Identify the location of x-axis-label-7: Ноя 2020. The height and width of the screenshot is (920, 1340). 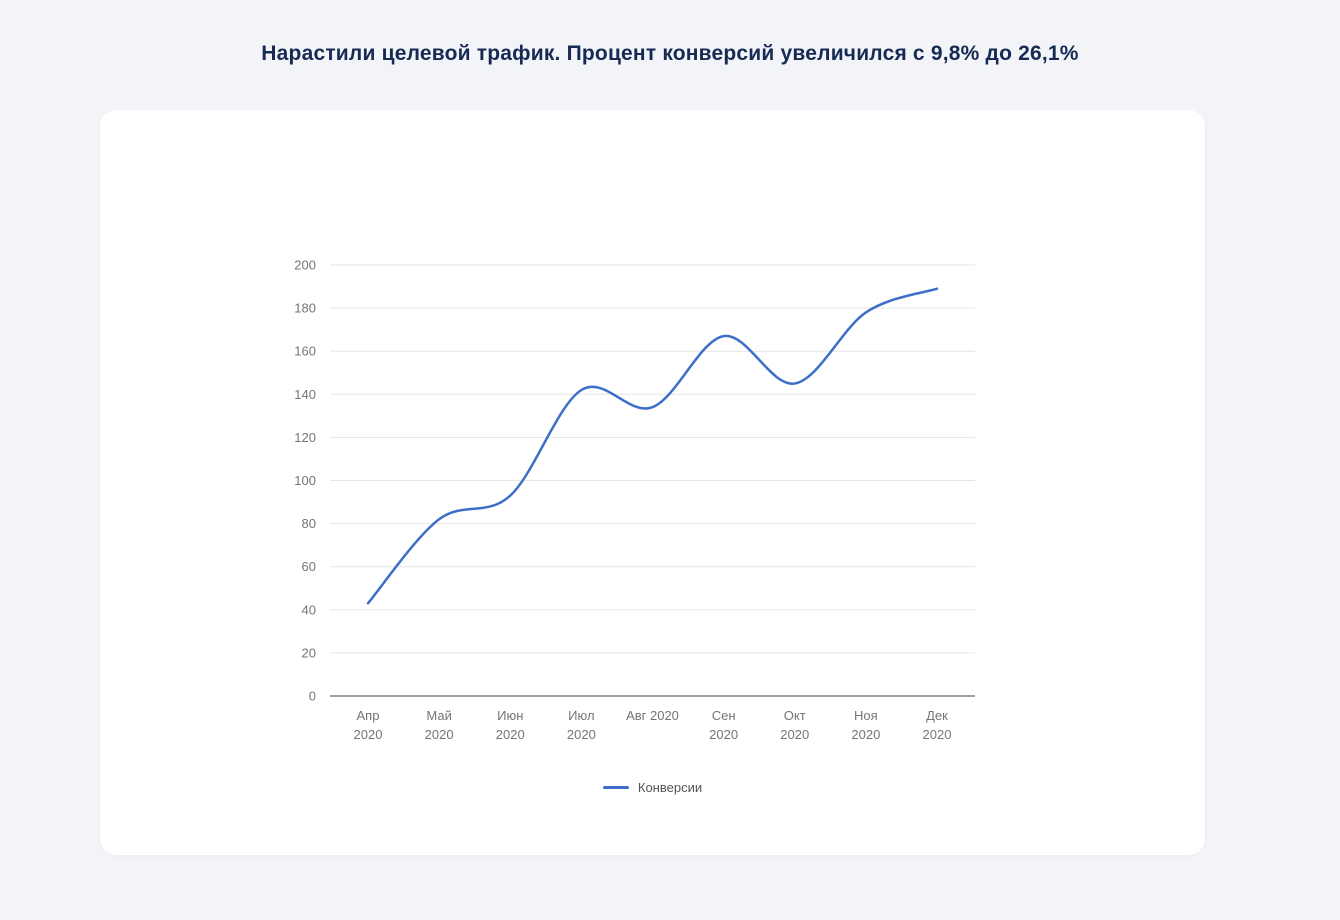
(865, 725).